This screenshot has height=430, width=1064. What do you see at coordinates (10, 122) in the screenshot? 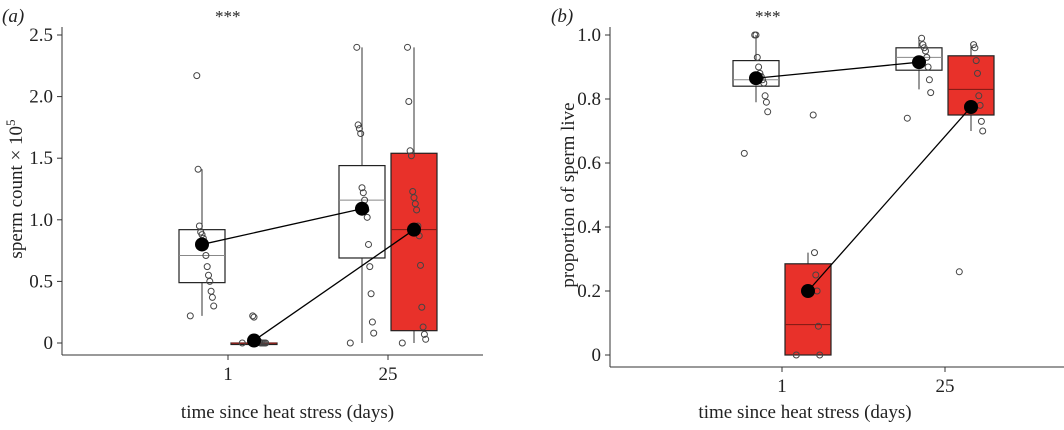
I see `y-axis-label-superscript: 5` at bounding box center [10, 122].